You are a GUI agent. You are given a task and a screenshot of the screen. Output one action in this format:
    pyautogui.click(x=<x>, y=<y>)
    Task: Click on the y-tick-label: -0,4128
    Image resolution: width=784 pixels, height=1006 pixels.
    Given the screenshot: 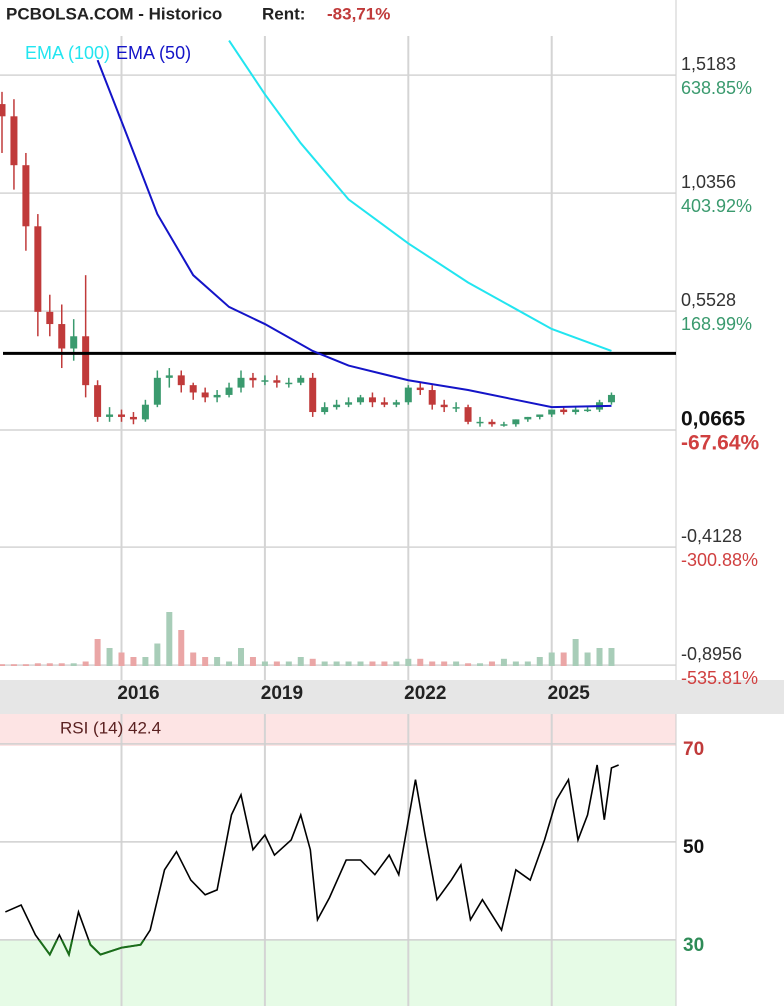 What is the action you would take?
    pyautogui.click(x=711, y=536)
    